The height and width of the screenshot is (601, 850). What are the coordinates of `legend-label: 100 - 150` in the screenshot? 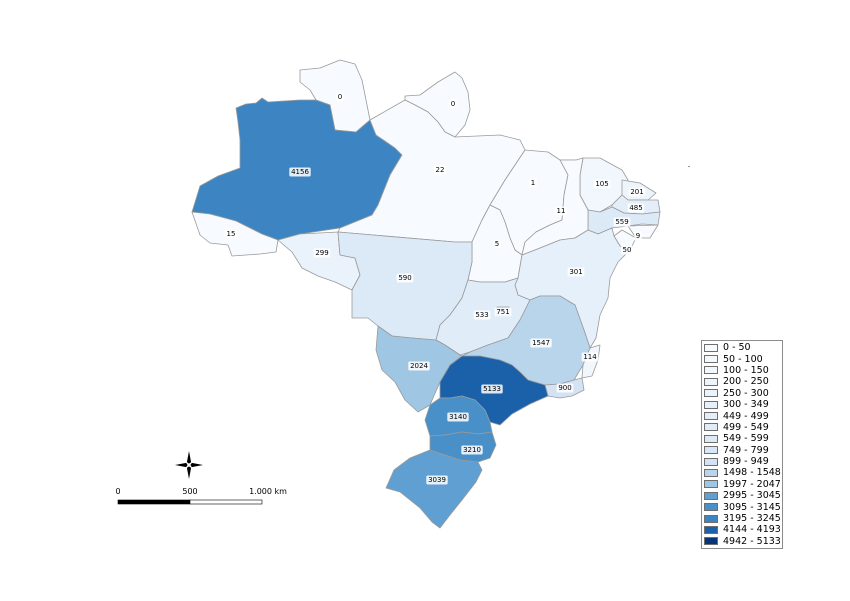 It's located at (746, 370).